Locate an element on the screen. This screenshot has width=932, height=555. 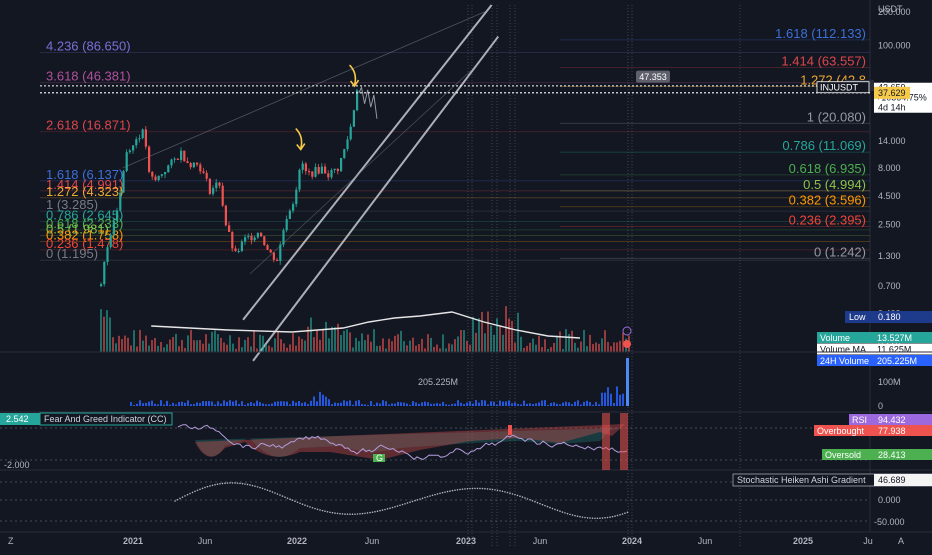
time-label: Jun is located at coordinates (372, 541).